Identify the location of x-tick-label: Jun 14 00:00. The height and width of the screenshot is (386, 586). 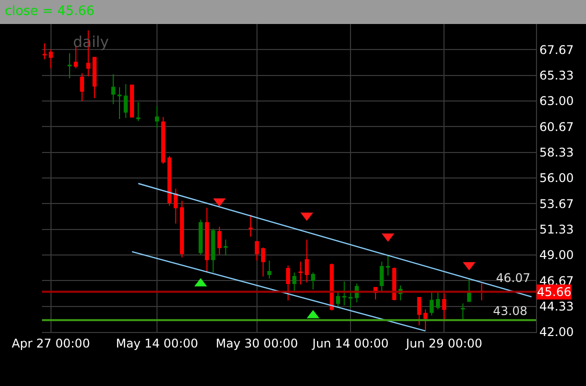
(350, 343).